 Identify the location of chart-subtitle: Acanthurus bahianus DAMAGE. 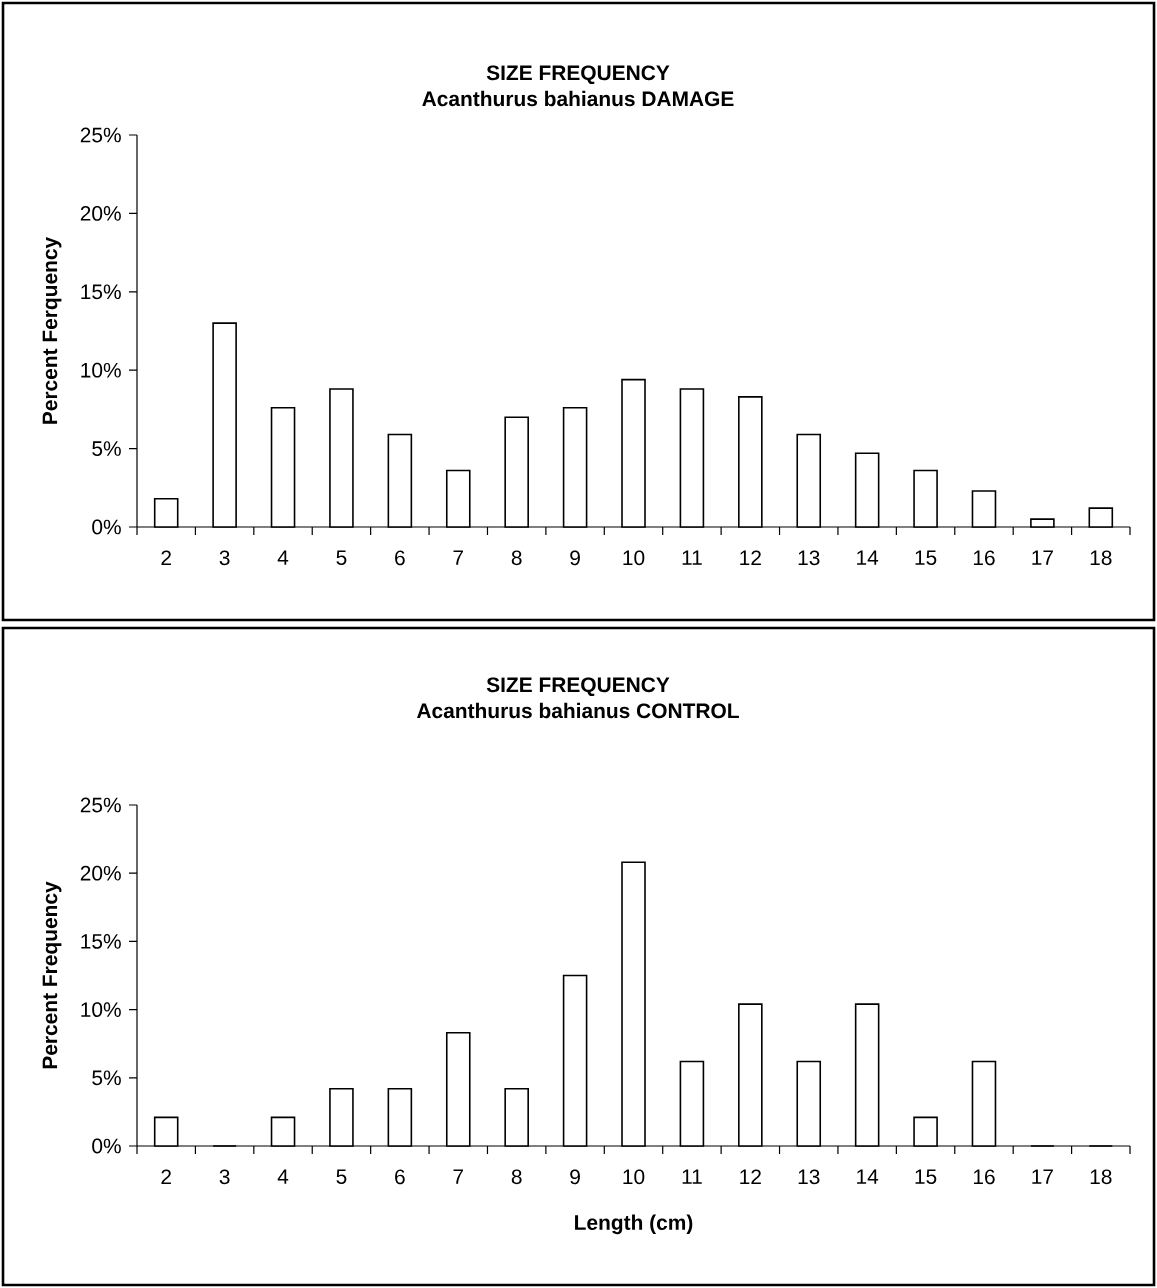
(578, 98).